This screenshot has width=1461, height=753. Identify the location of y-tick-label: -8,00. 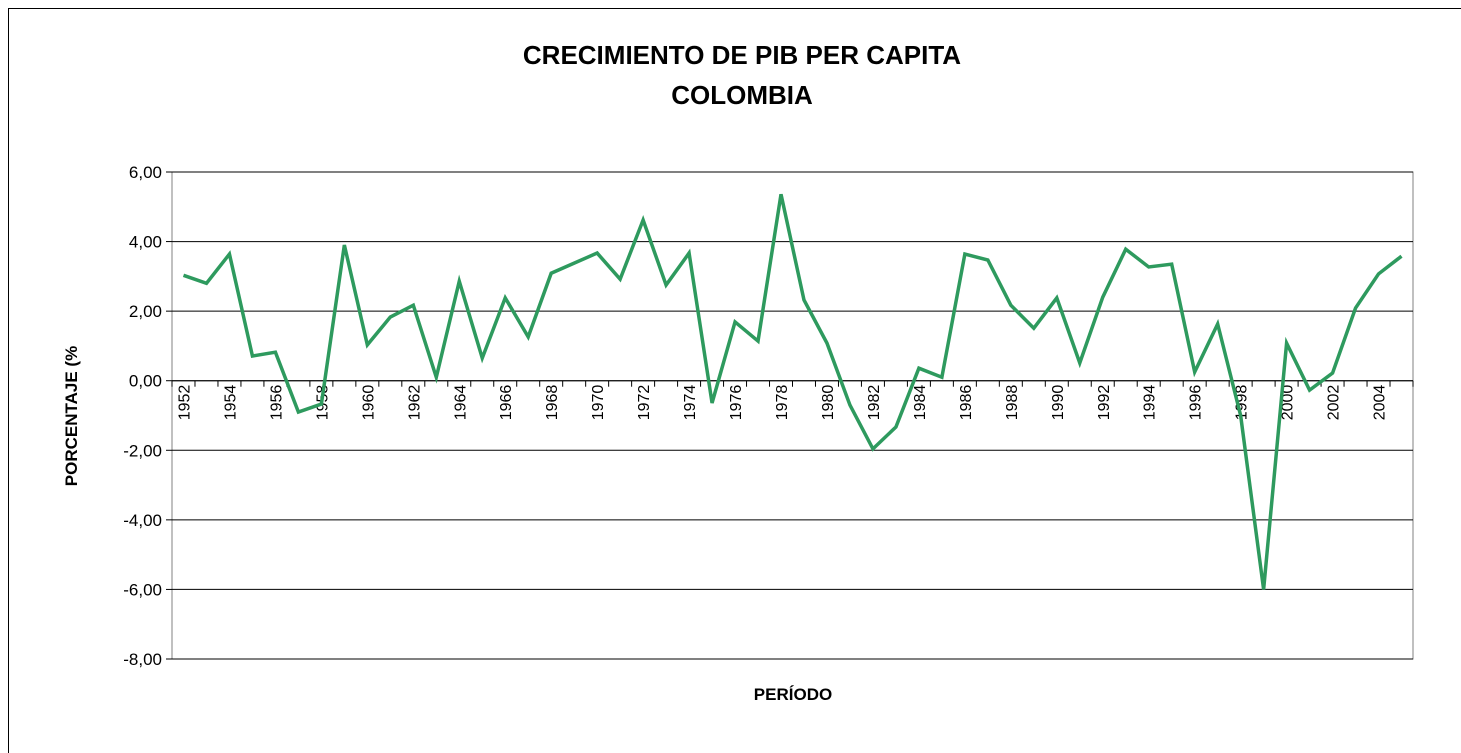
(142, 659).